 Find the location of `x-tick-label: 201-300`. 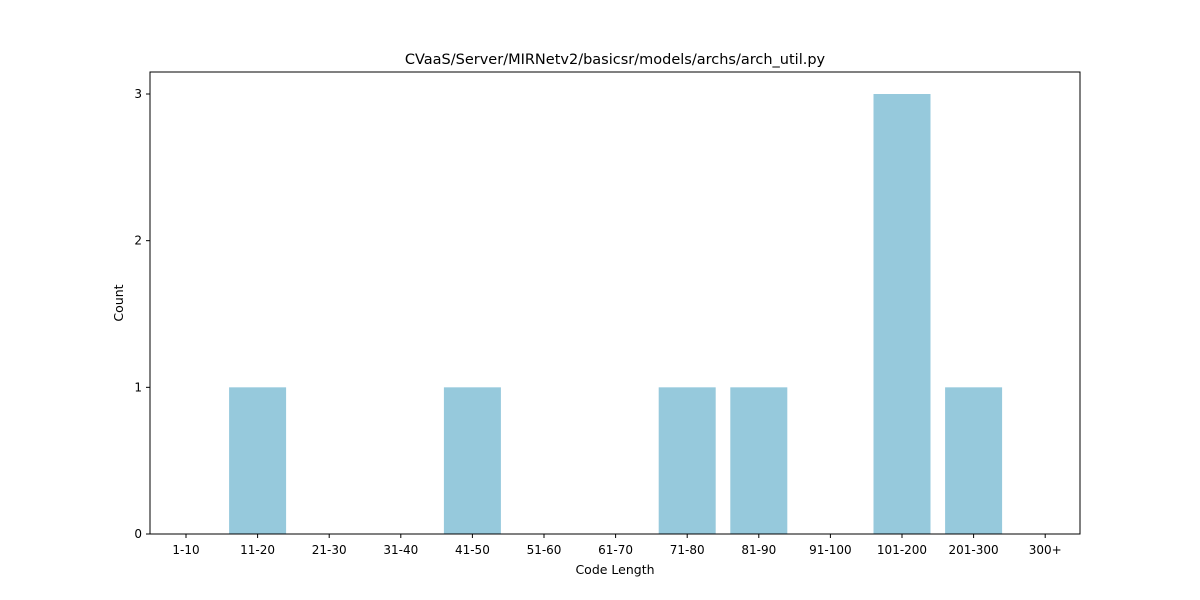

x-tick-label: 201-300 is located at coordinates (974, 550).